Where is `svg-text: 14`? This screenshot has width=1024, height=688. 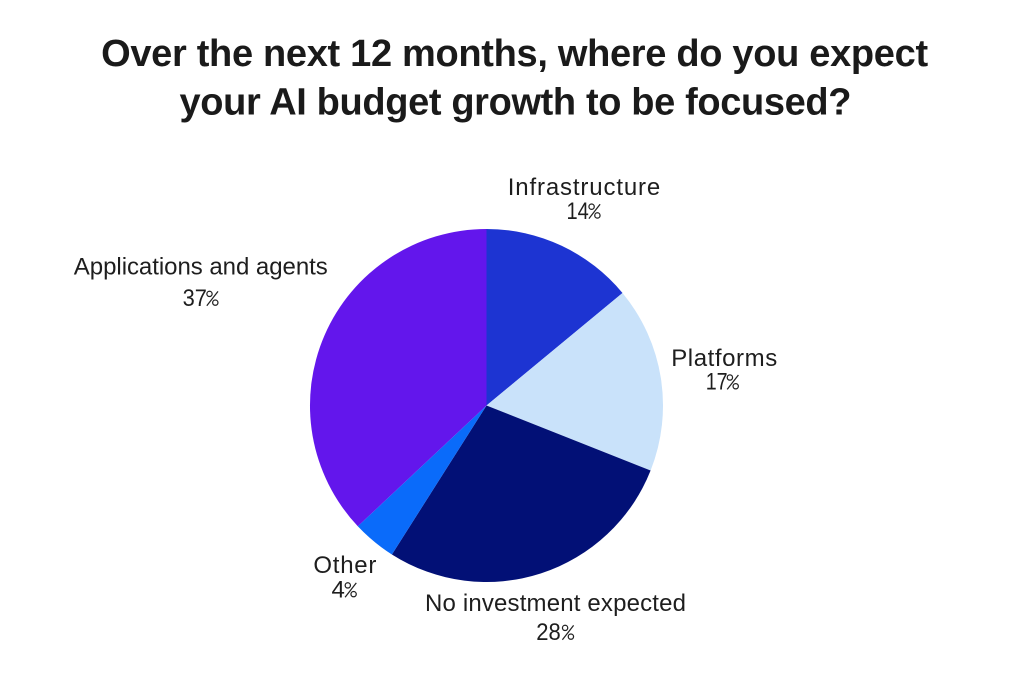 svg-text: 14 is located at coordinates (578, 211).